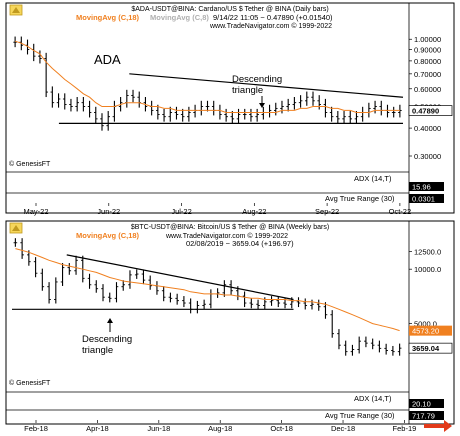 This screenshot has width=460, height=436. Describe the element at coordinates (281, 428) in the screenshot. I see `x-tick-label: Oct-18` at that location.